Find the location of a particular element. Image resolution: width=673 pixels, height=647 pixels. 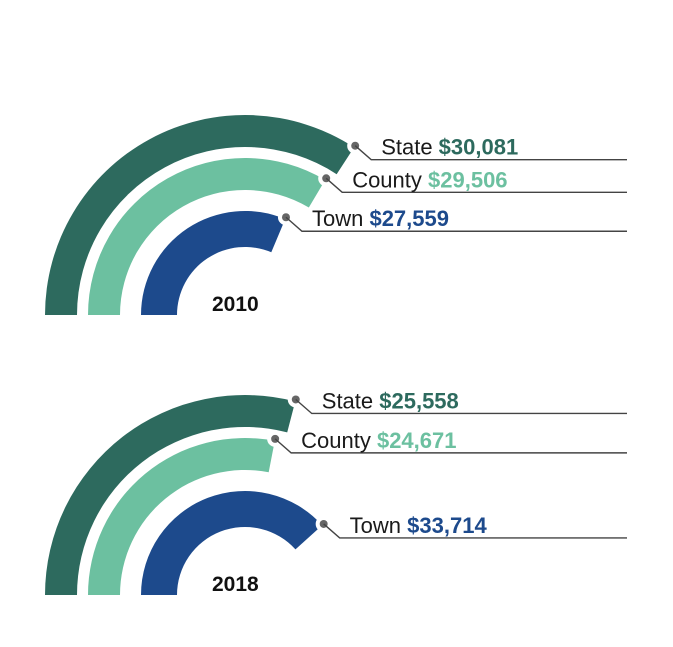

value-label-state: $25,558 is located at coordinates (419, 400).